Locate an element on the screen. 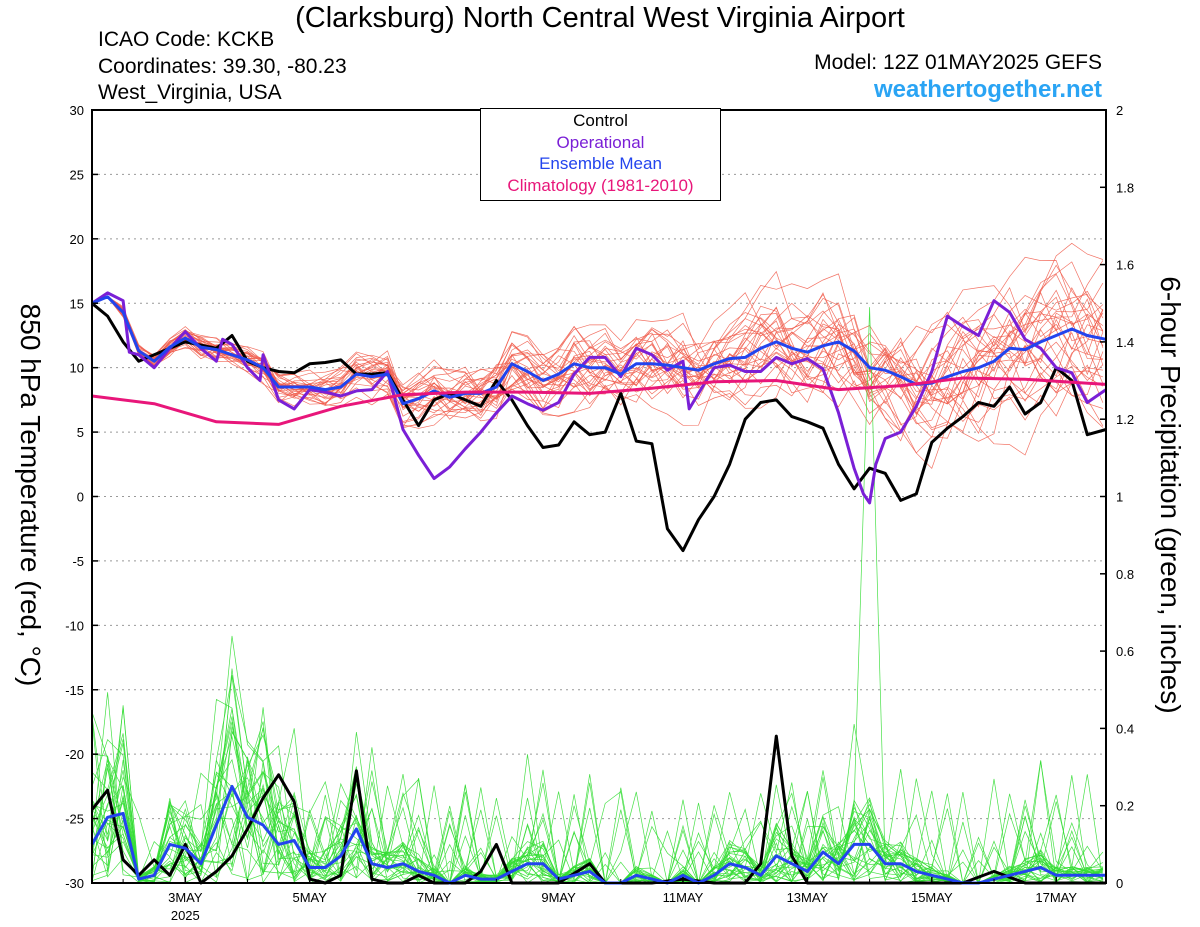  left-tick-label: -5 is located at coordinates (78, 561).